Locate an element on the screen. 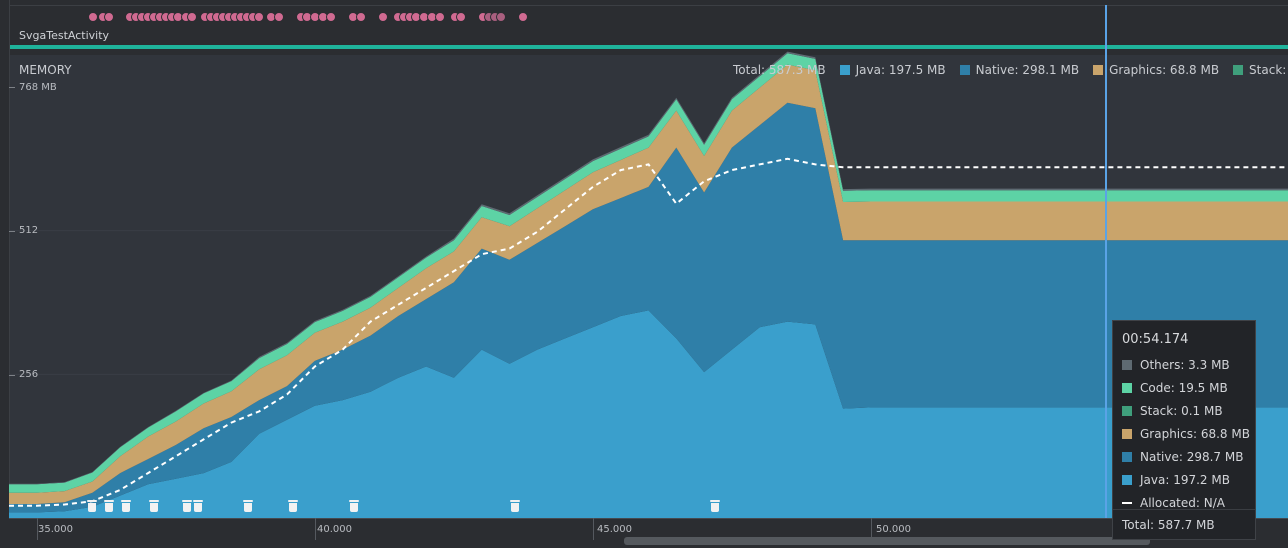  tooltip-row-code: Code: 19.5 MB is located at coordinates (1175, 388).